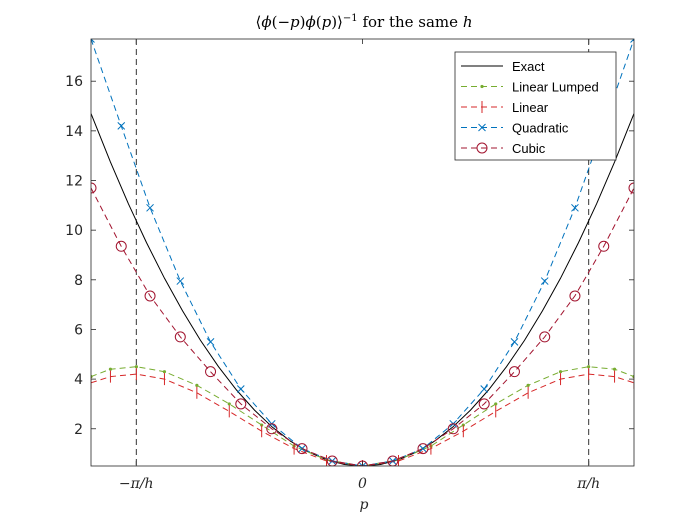 This screenshot has height=525, width=700. I want to click on legend-label: Cubic, so click(529, 148).